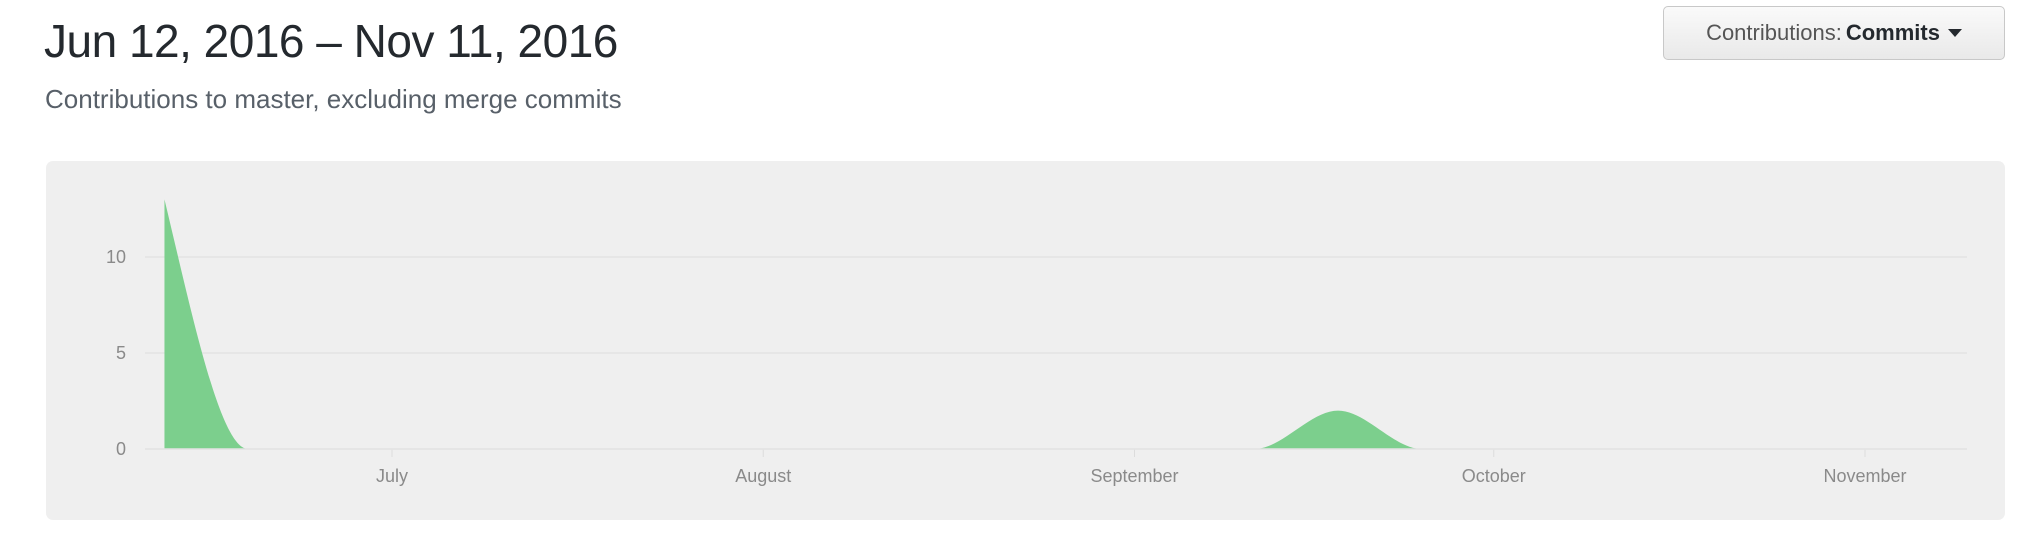  Describe the element at coordinates (121, 449) in the screenshot. I see `y-tick-label: 0` at that location.